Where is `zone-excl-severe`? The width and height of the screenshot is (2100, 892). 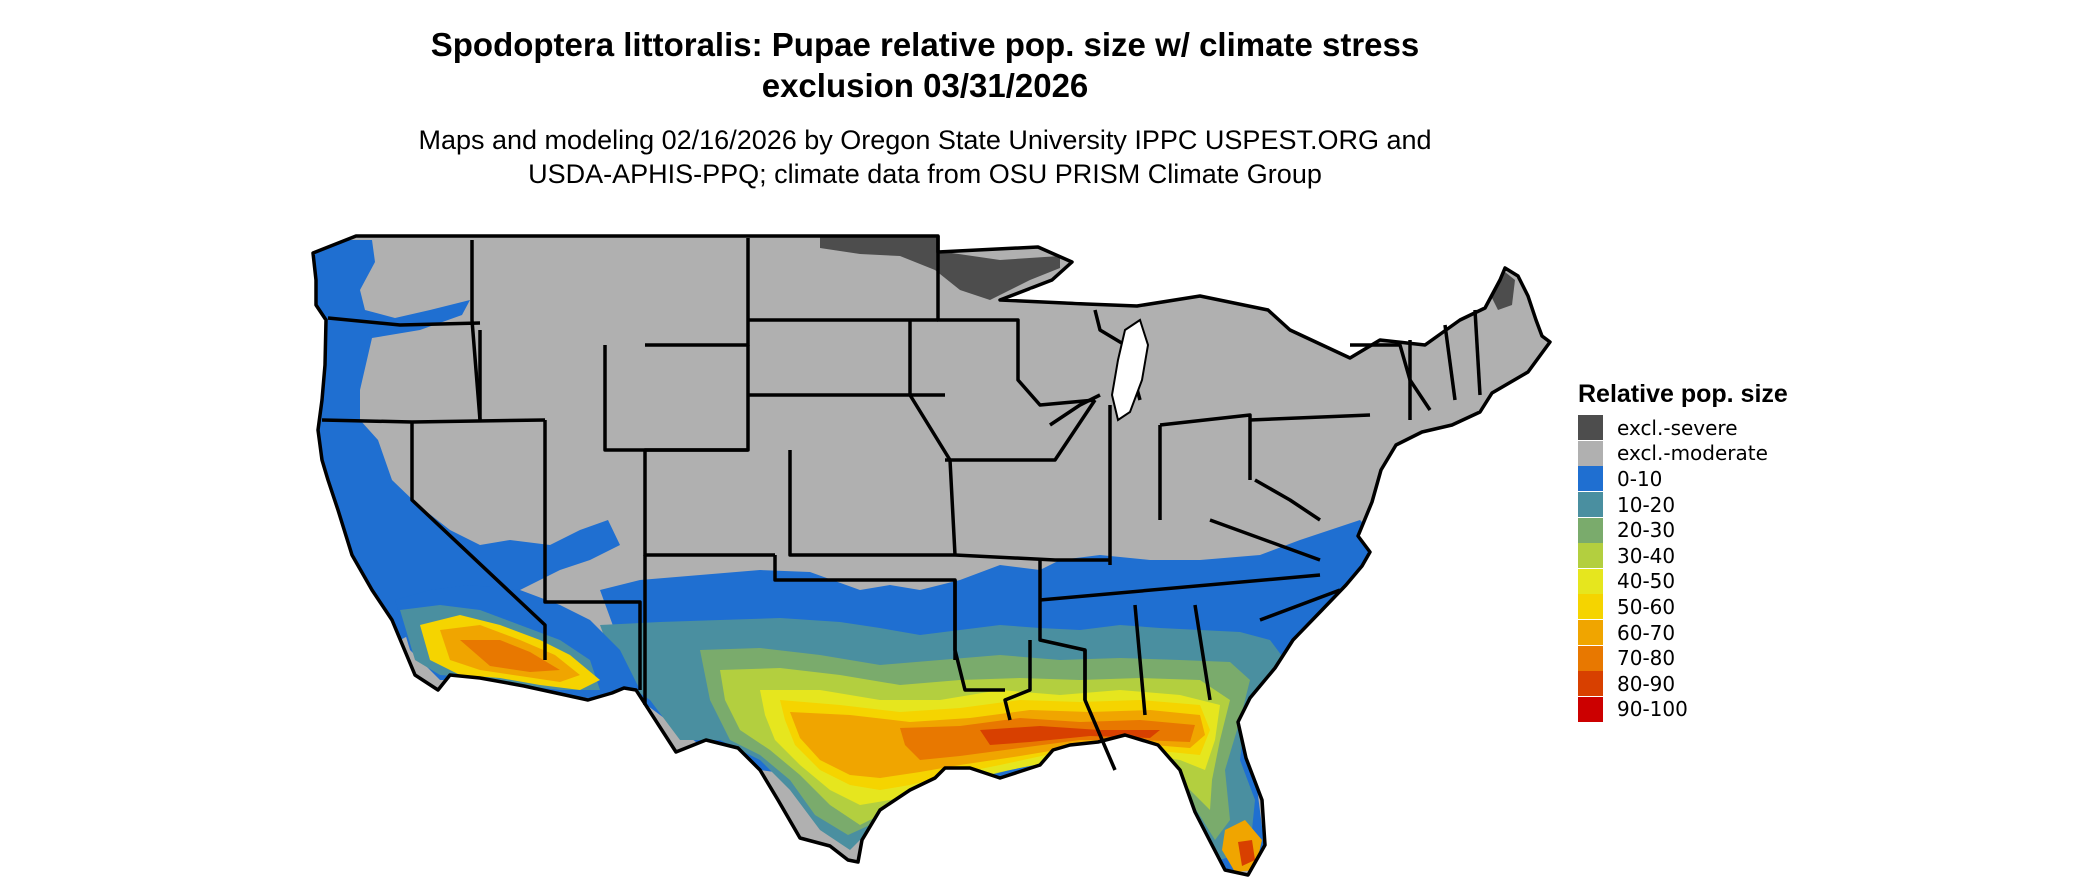 zone-excl-severe is located at coordinates (940, 268).